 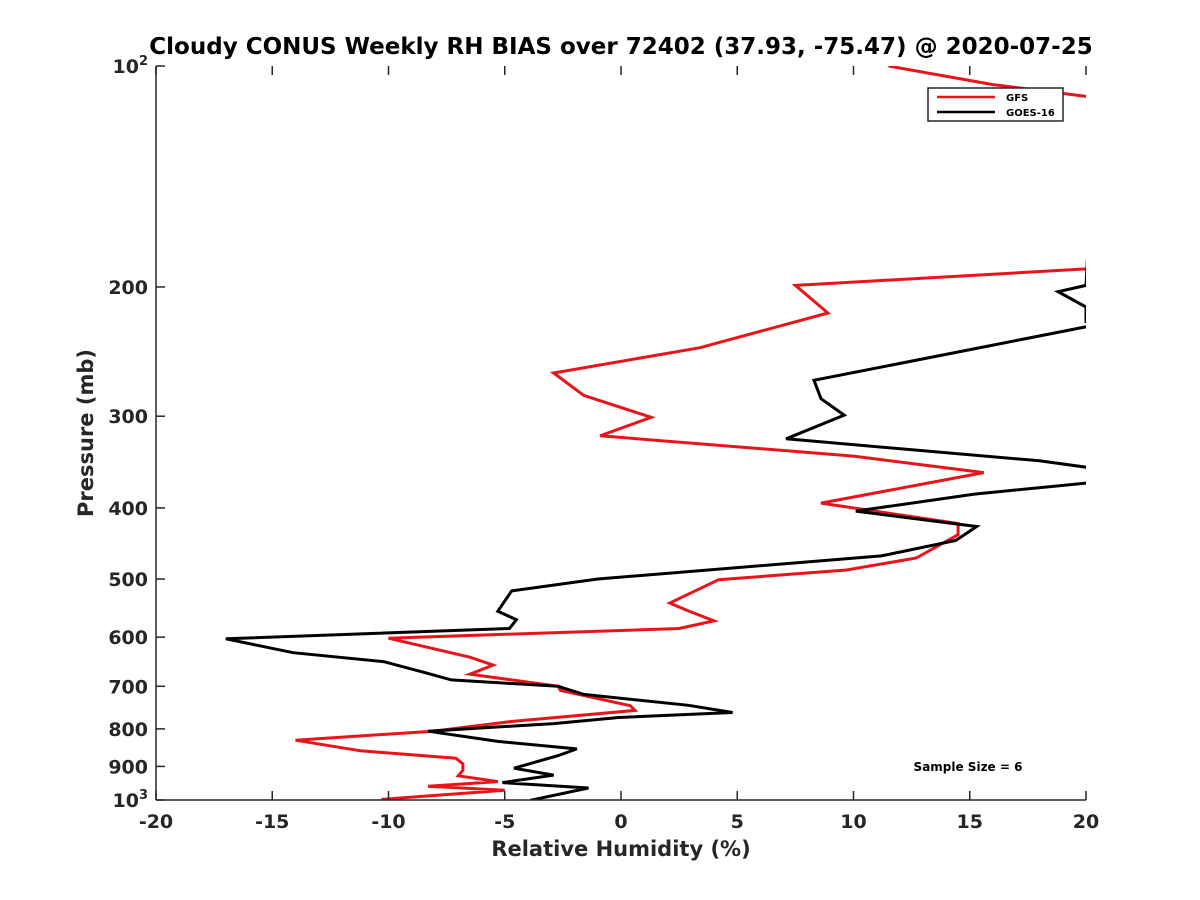 What do you see at coordinates (128, 687) in the screenshot?
I see `y-tick-label: 700` at bounding box center [128, 687].